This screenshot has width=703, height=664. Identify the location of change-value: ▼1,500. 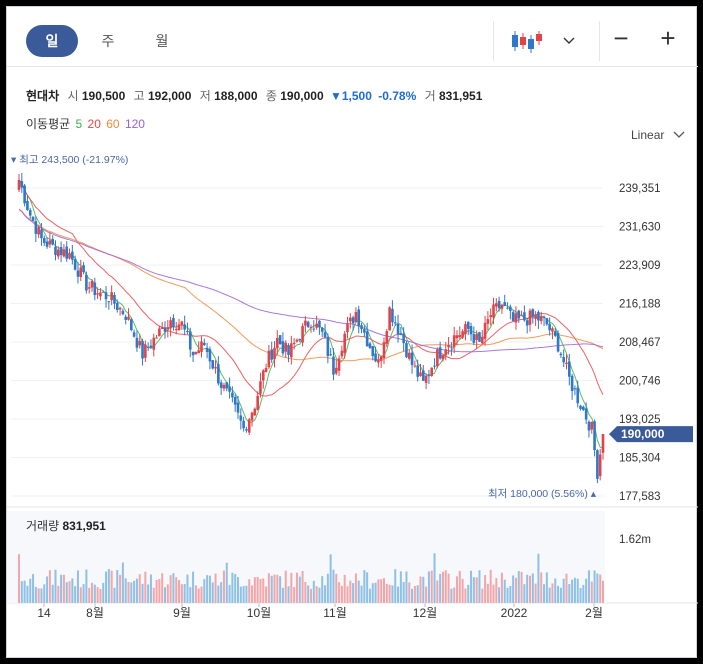
(350, 96).